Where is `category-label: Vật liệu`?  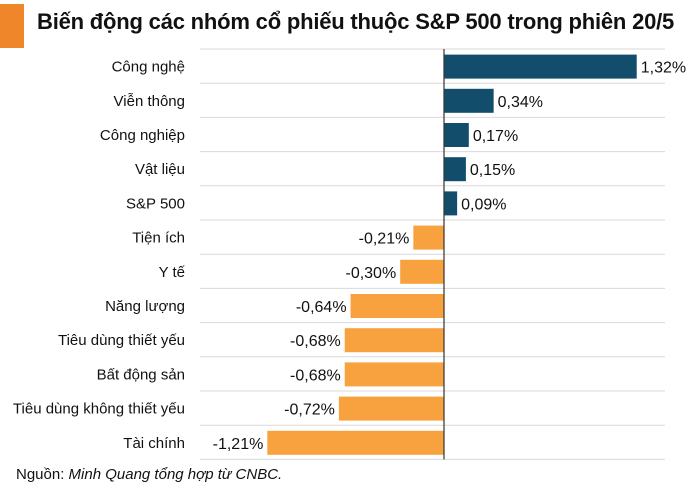 category-label: Vật liệu is located at coordinates (160, 169).